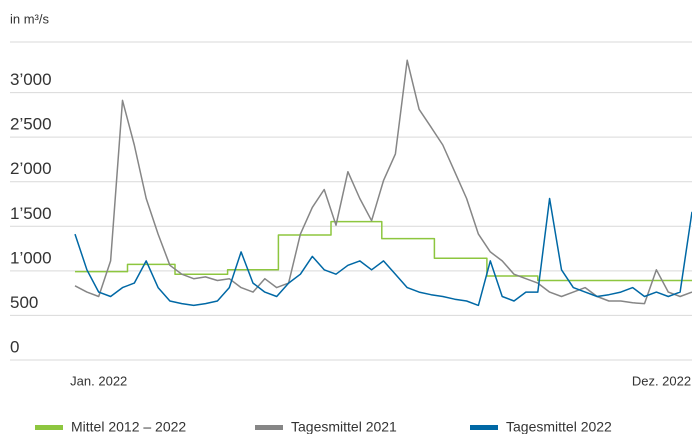 This screenshot has width=692, height=434. I want to click on y-tick-label: 3’000, so click(31, 79).